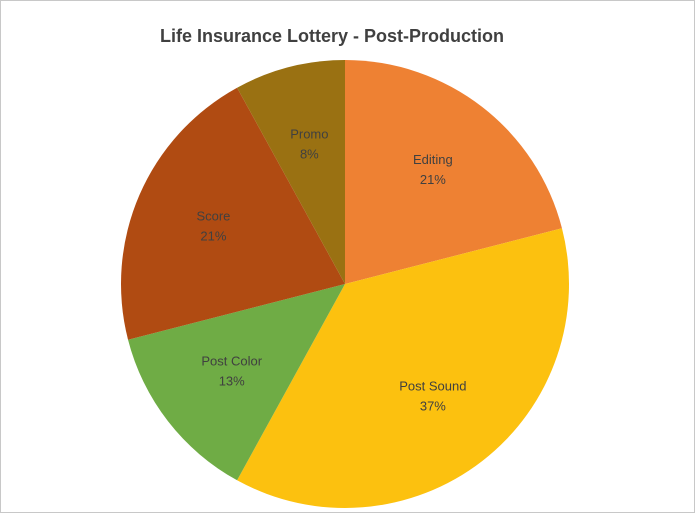 The image size is (695, 518). I want to click on slice-name: Editing, so click(433, 159).